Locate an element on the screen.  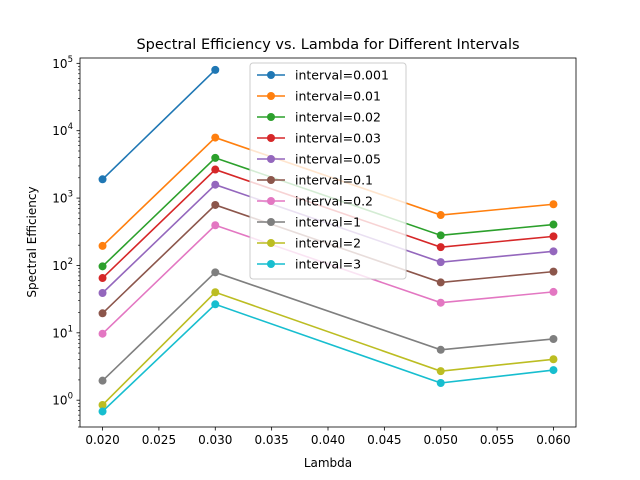
legend-label: interval=0.05 is located at coordinates (338, 159).